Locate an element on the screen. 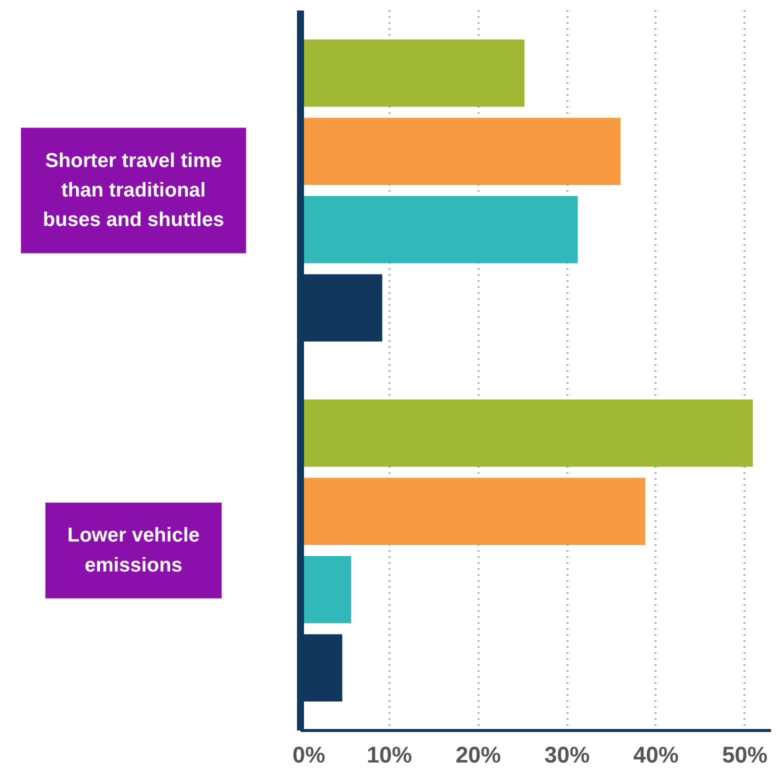 The width and height of the screenshot is (779, 775). y-tick-label: Lower vehicle emissions is located at coordinates (133, 550).